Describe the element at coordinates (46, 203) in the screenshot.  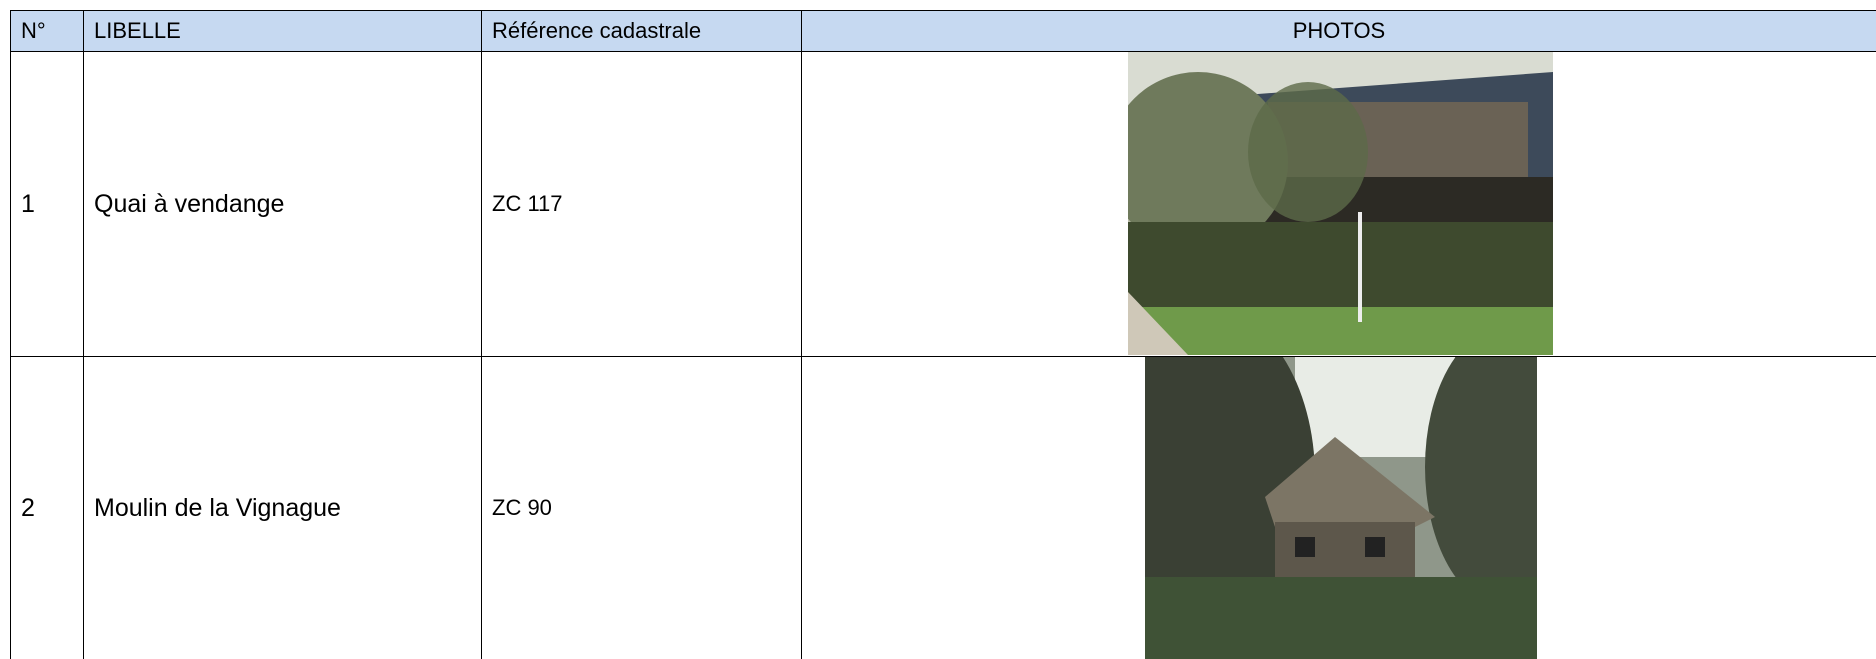
I see `row-number: 1` at that location.